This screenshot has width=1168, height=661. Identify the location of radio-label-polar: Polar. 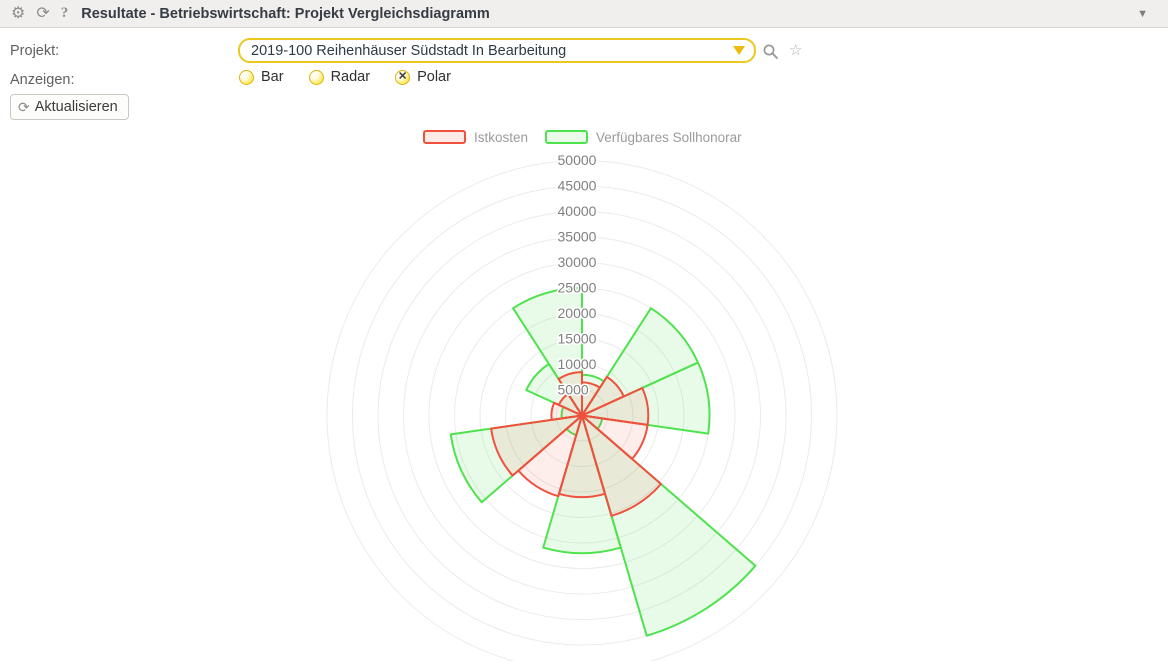
(434, 77).